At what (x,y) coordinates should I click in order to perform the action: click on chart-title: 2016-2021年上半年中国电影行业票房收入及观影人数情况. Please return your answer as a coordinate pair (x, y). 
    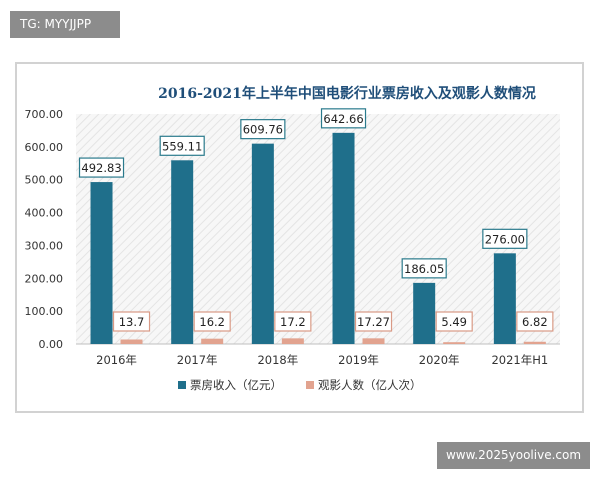
    Looking at the image, I should click on (347, 93).